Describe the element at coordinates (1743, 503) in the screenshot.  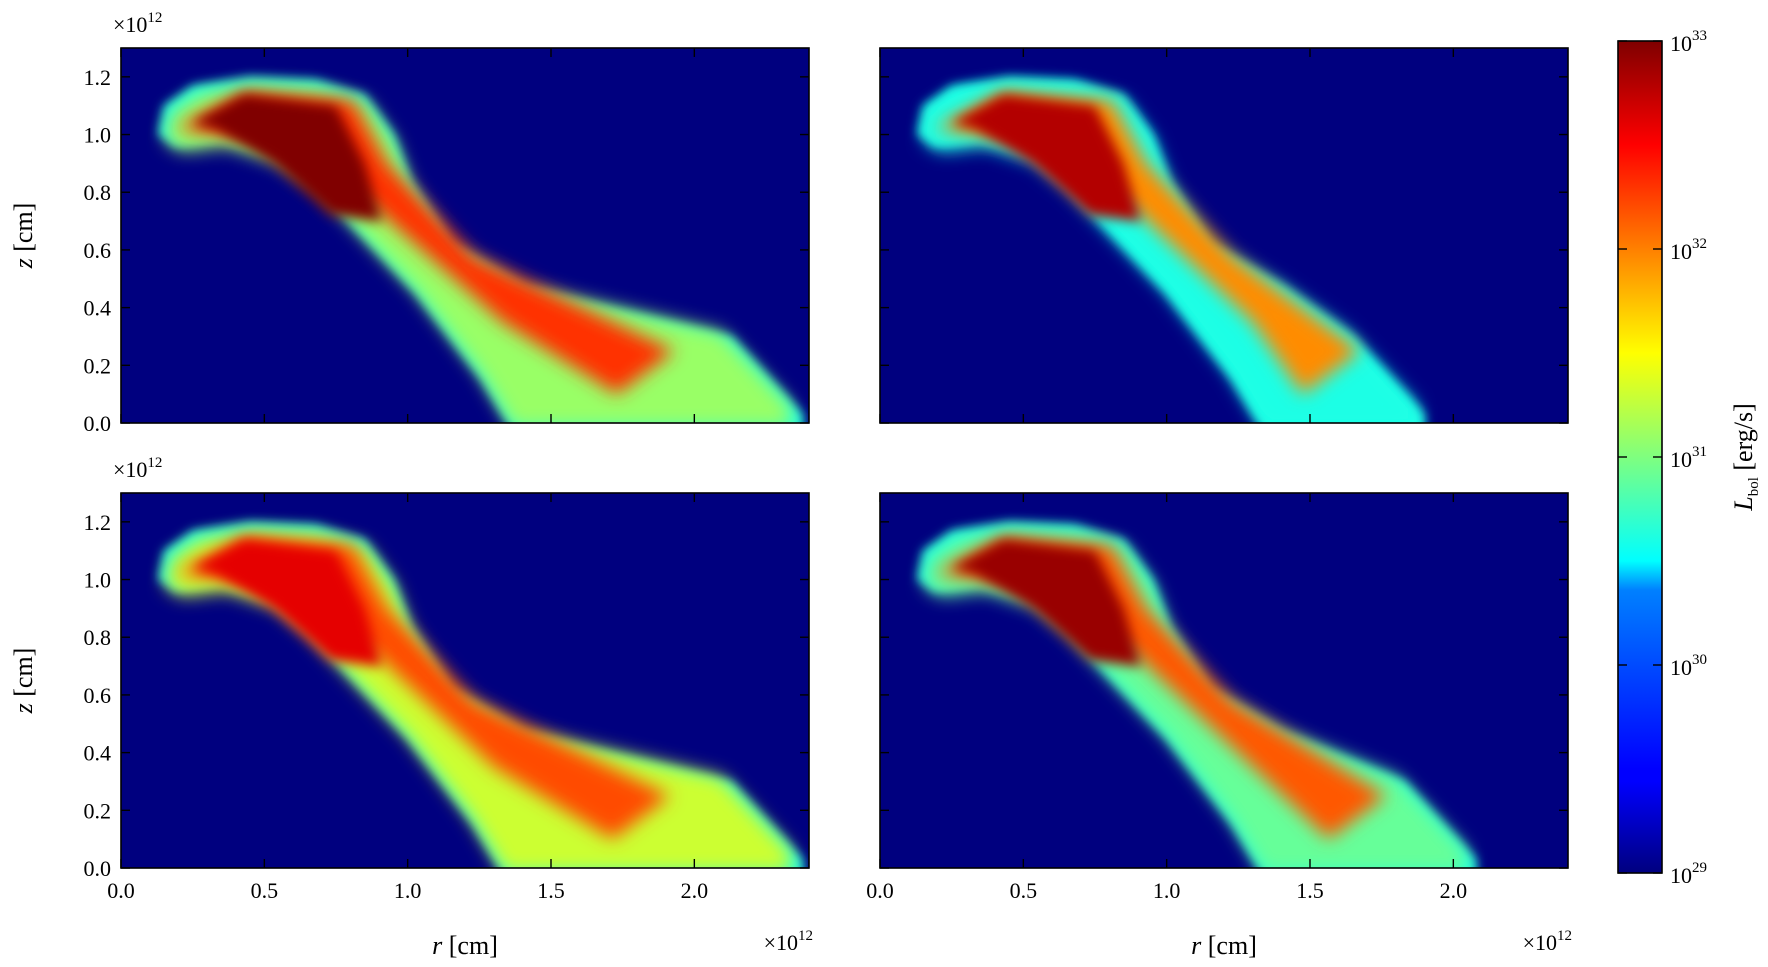
I see `colorbar-label-symbol: L` at that location.